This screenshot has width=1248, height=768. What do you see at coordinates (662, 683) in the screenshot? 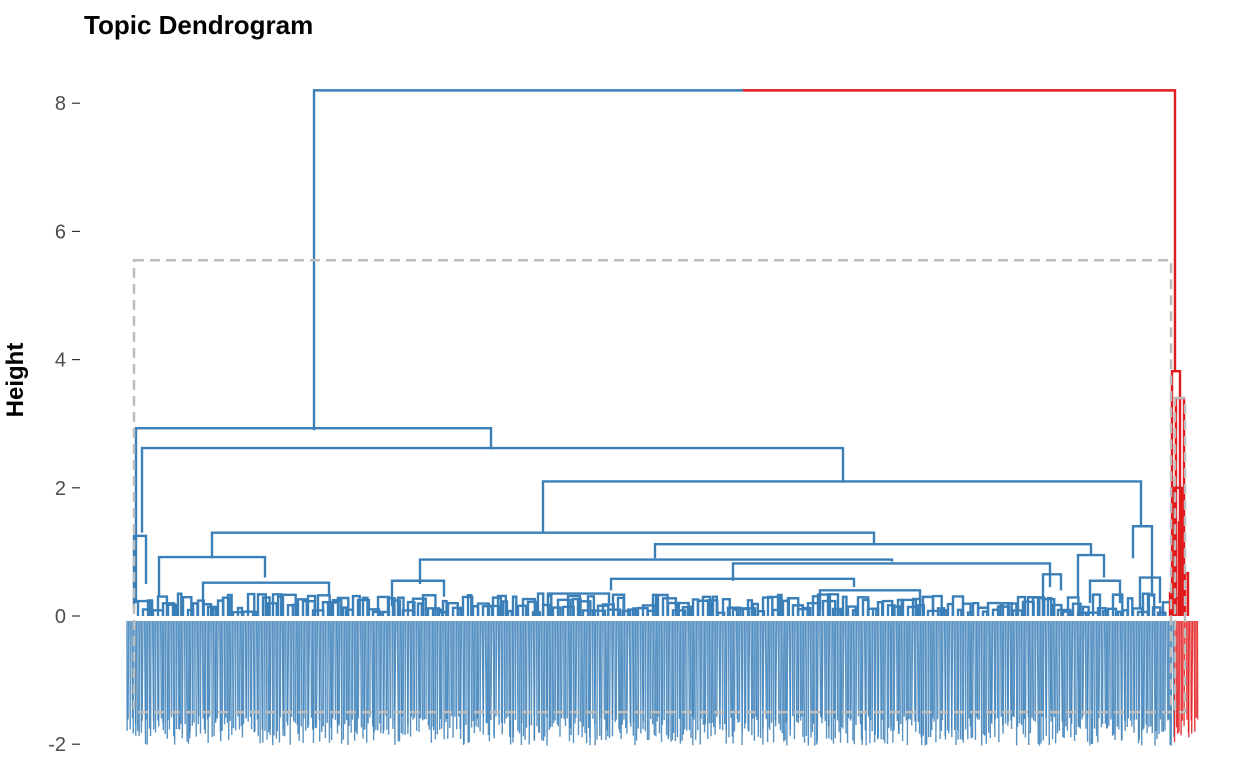
I see `leaf-labels` at bounding box center [662, 683].